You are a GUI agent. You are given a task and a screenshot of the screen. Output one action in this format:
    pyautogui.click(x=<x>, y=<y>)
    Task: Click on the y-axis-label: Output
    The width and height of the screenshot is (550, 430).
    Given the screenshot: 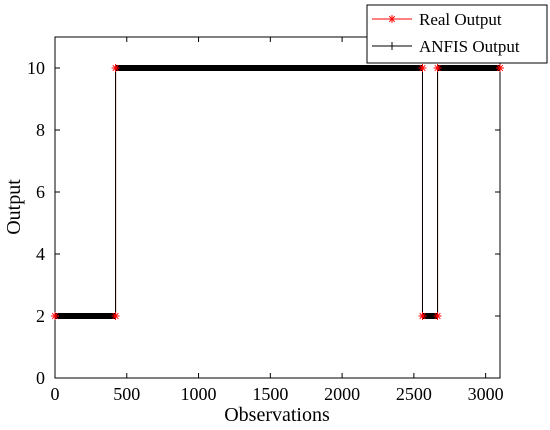 What is the action you would take?
    pyautogui.click(x=14, y=207)
    